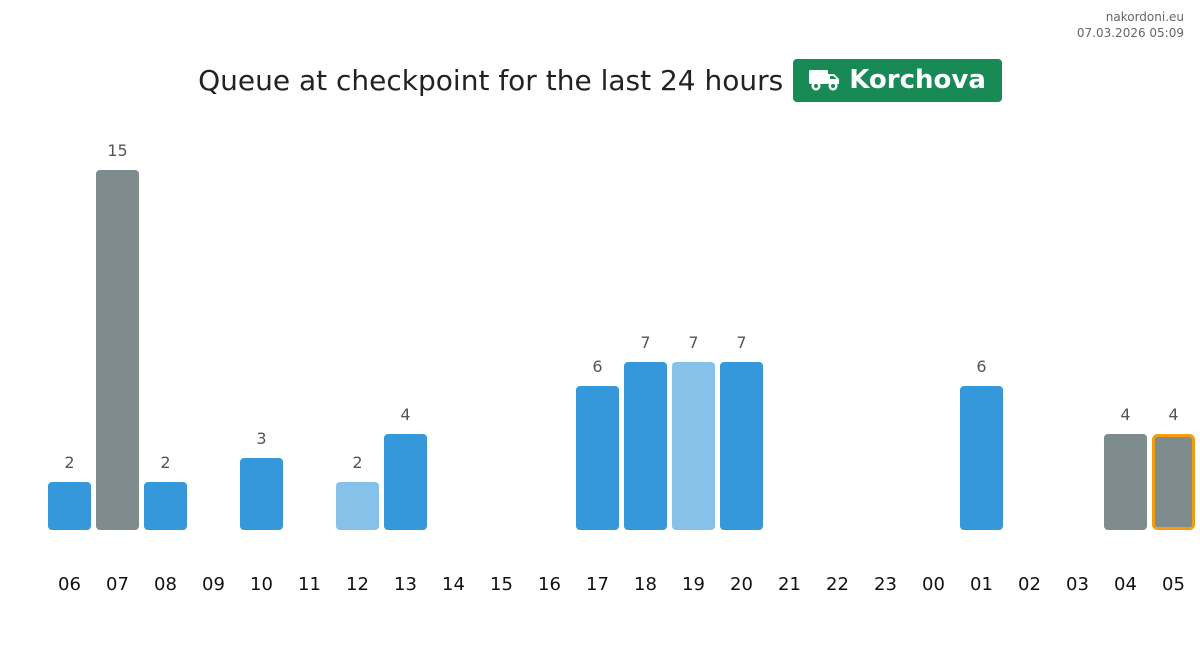 Image resolution: width=1200 pixels, height=651 pixels. I want to click on data-label-19: 7, so click(693, 342).